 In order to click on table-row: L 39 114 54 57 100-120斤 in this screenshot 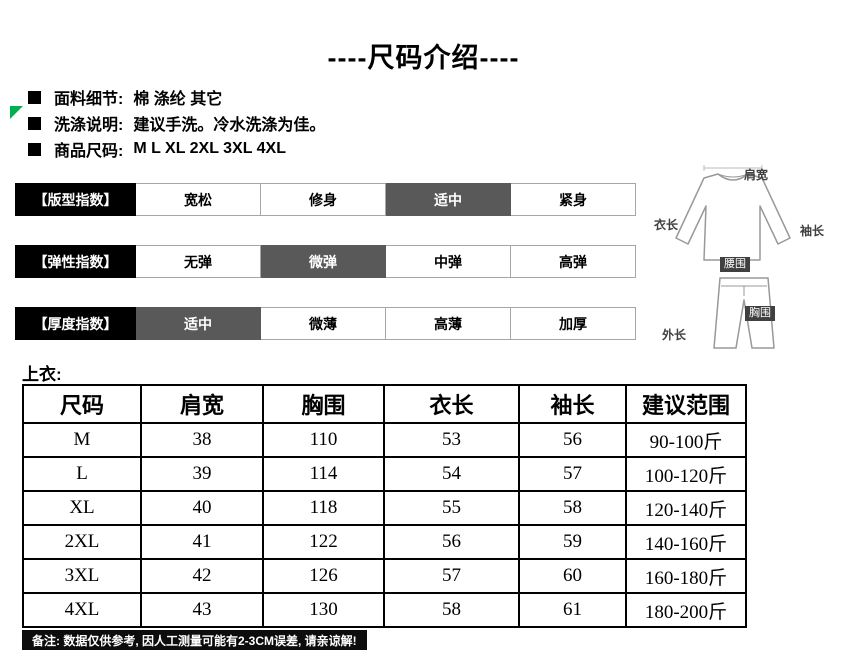, I will do `click(384, 474)`.